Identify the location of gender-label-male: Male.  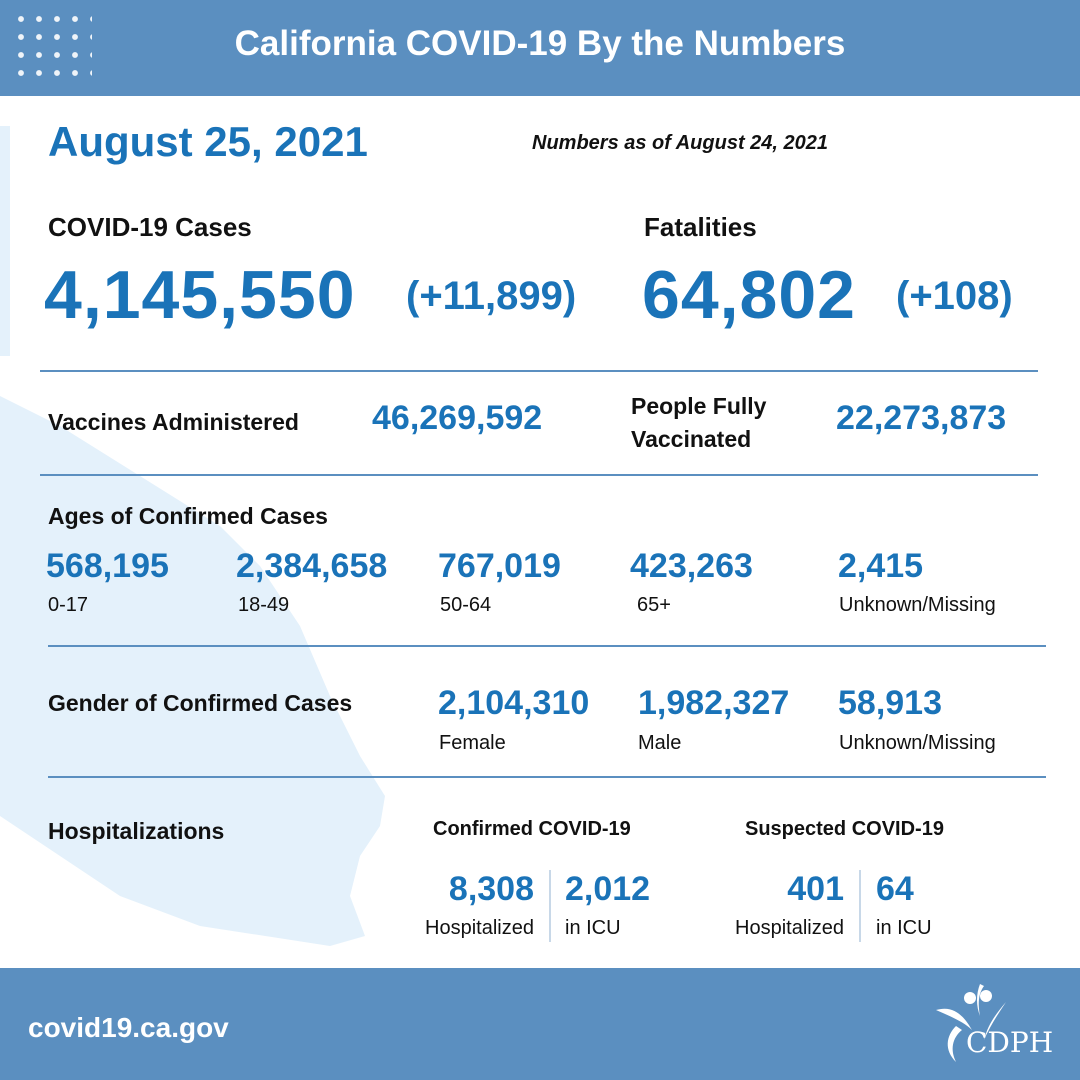
(660, 743).